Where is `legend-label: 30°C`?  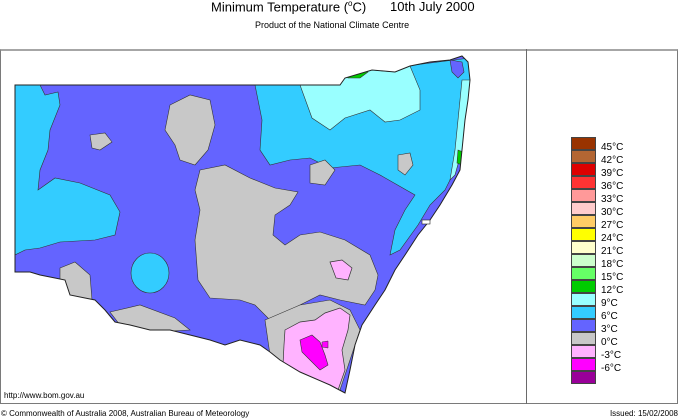 legend-label: 30°C is located at coordinates (612, 212).